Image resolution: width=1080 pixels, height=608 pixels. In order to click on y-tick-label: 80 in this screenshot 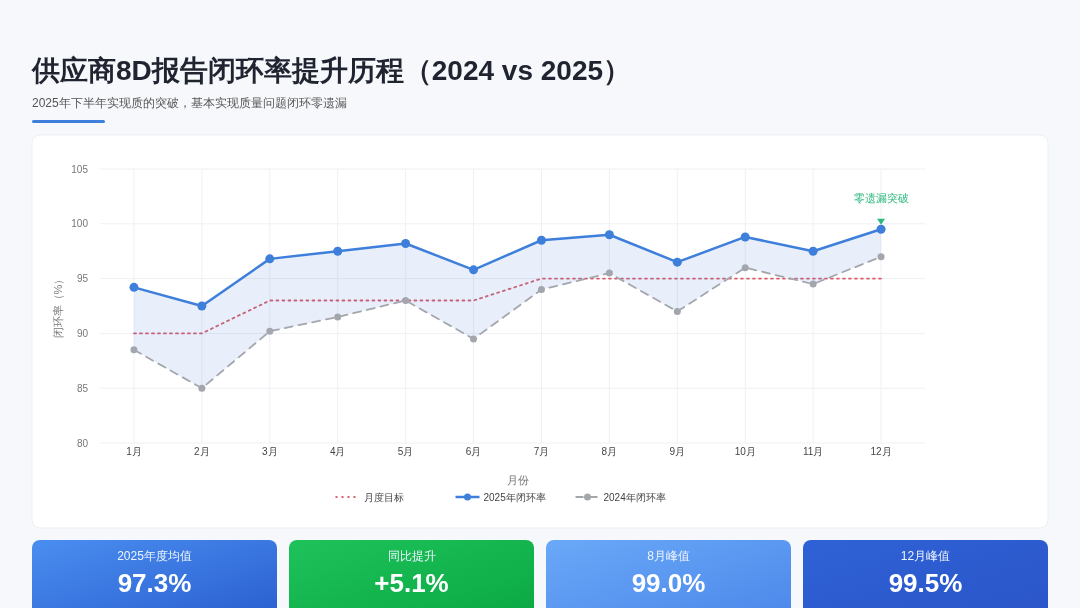, I will do `click(82, 443)`.